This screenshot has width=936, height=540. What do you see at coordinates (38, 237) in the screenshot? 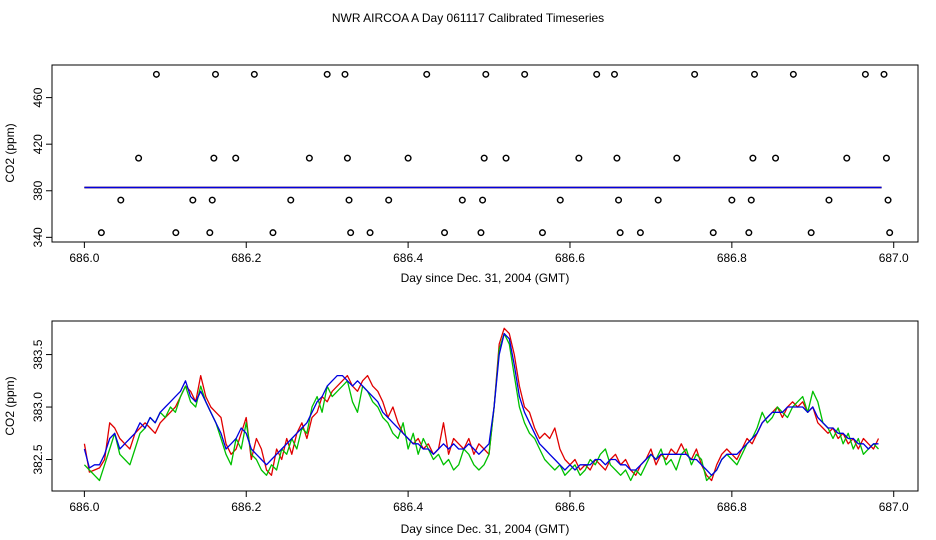
I see `y-tick-label: 340` at bounding box center [38, 237].